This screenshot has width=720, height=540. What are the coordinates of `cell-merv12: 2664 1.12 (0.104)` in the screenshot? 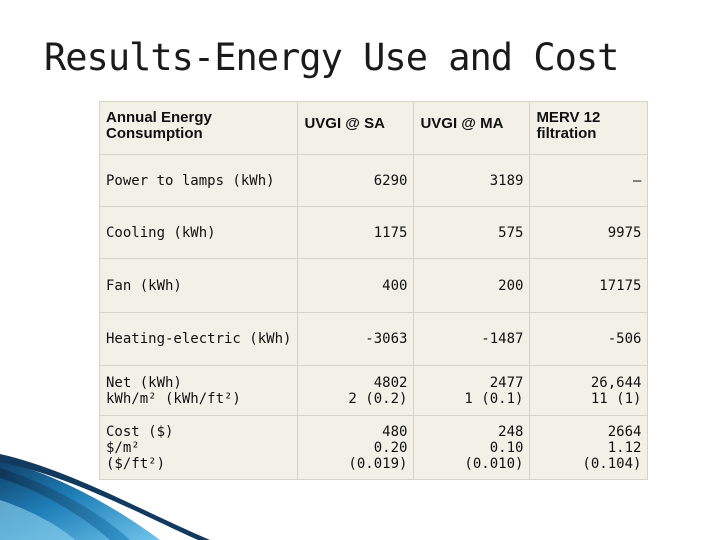 It's located at (589, 447).